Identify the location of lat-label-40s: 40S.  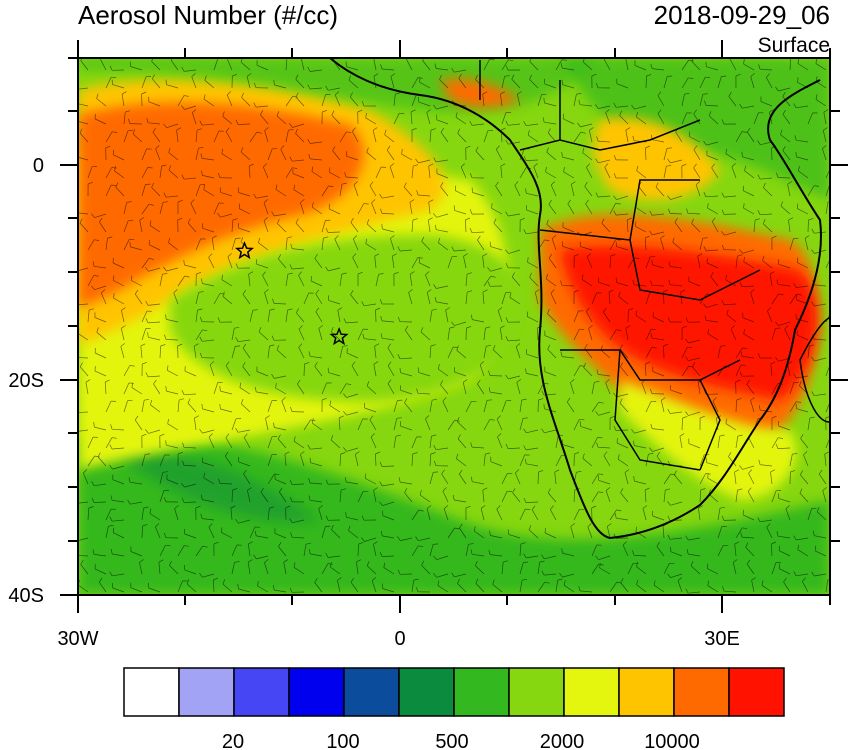
(26, 596).